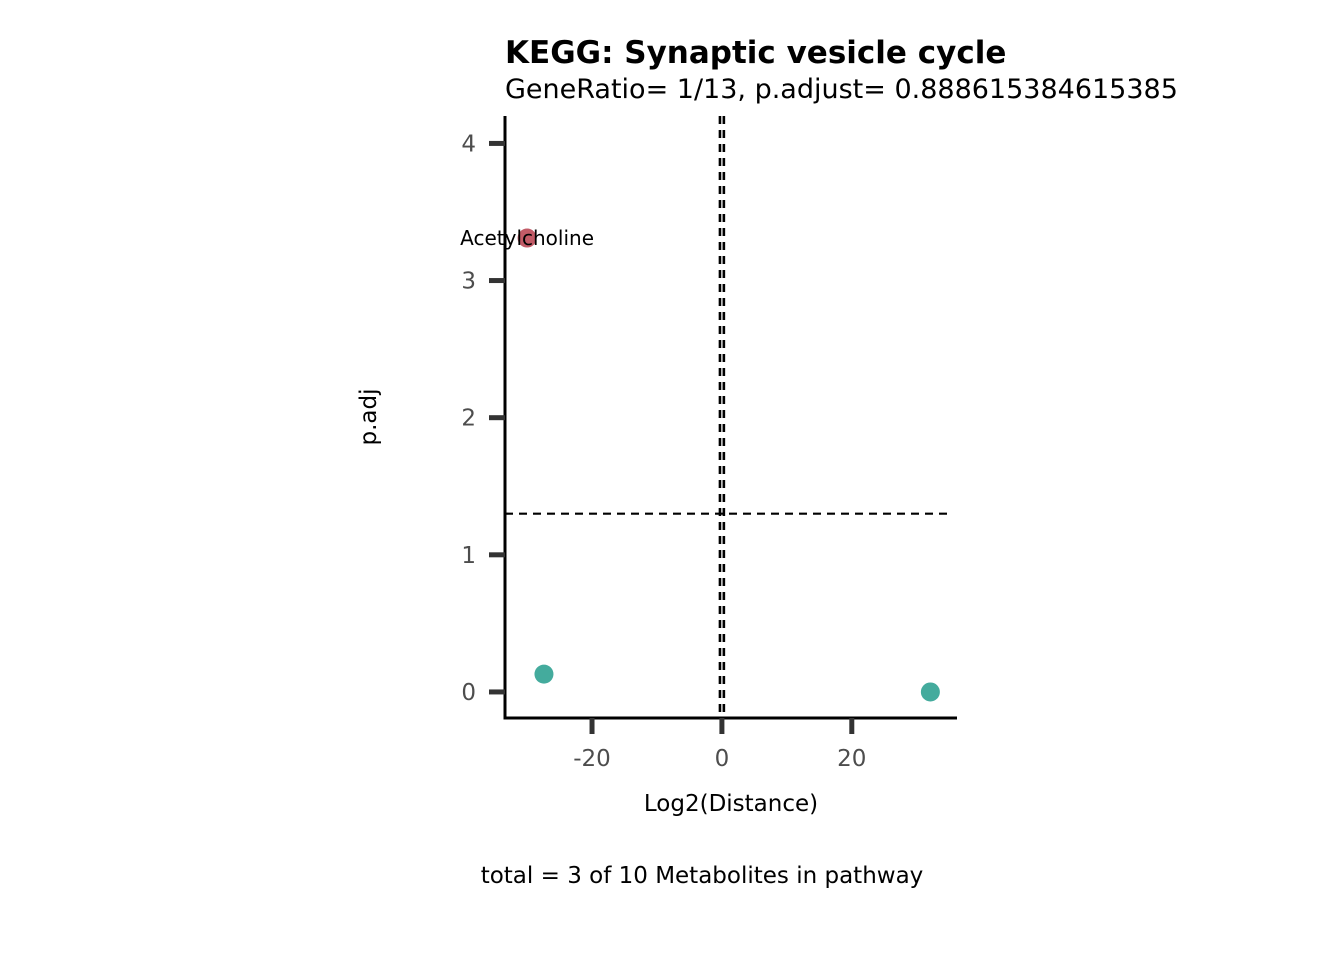 The image size is (1344, 960). Describe the element at coordinates (468, 556) in the screenshot. I see `y-tick-label: 1` at that location.